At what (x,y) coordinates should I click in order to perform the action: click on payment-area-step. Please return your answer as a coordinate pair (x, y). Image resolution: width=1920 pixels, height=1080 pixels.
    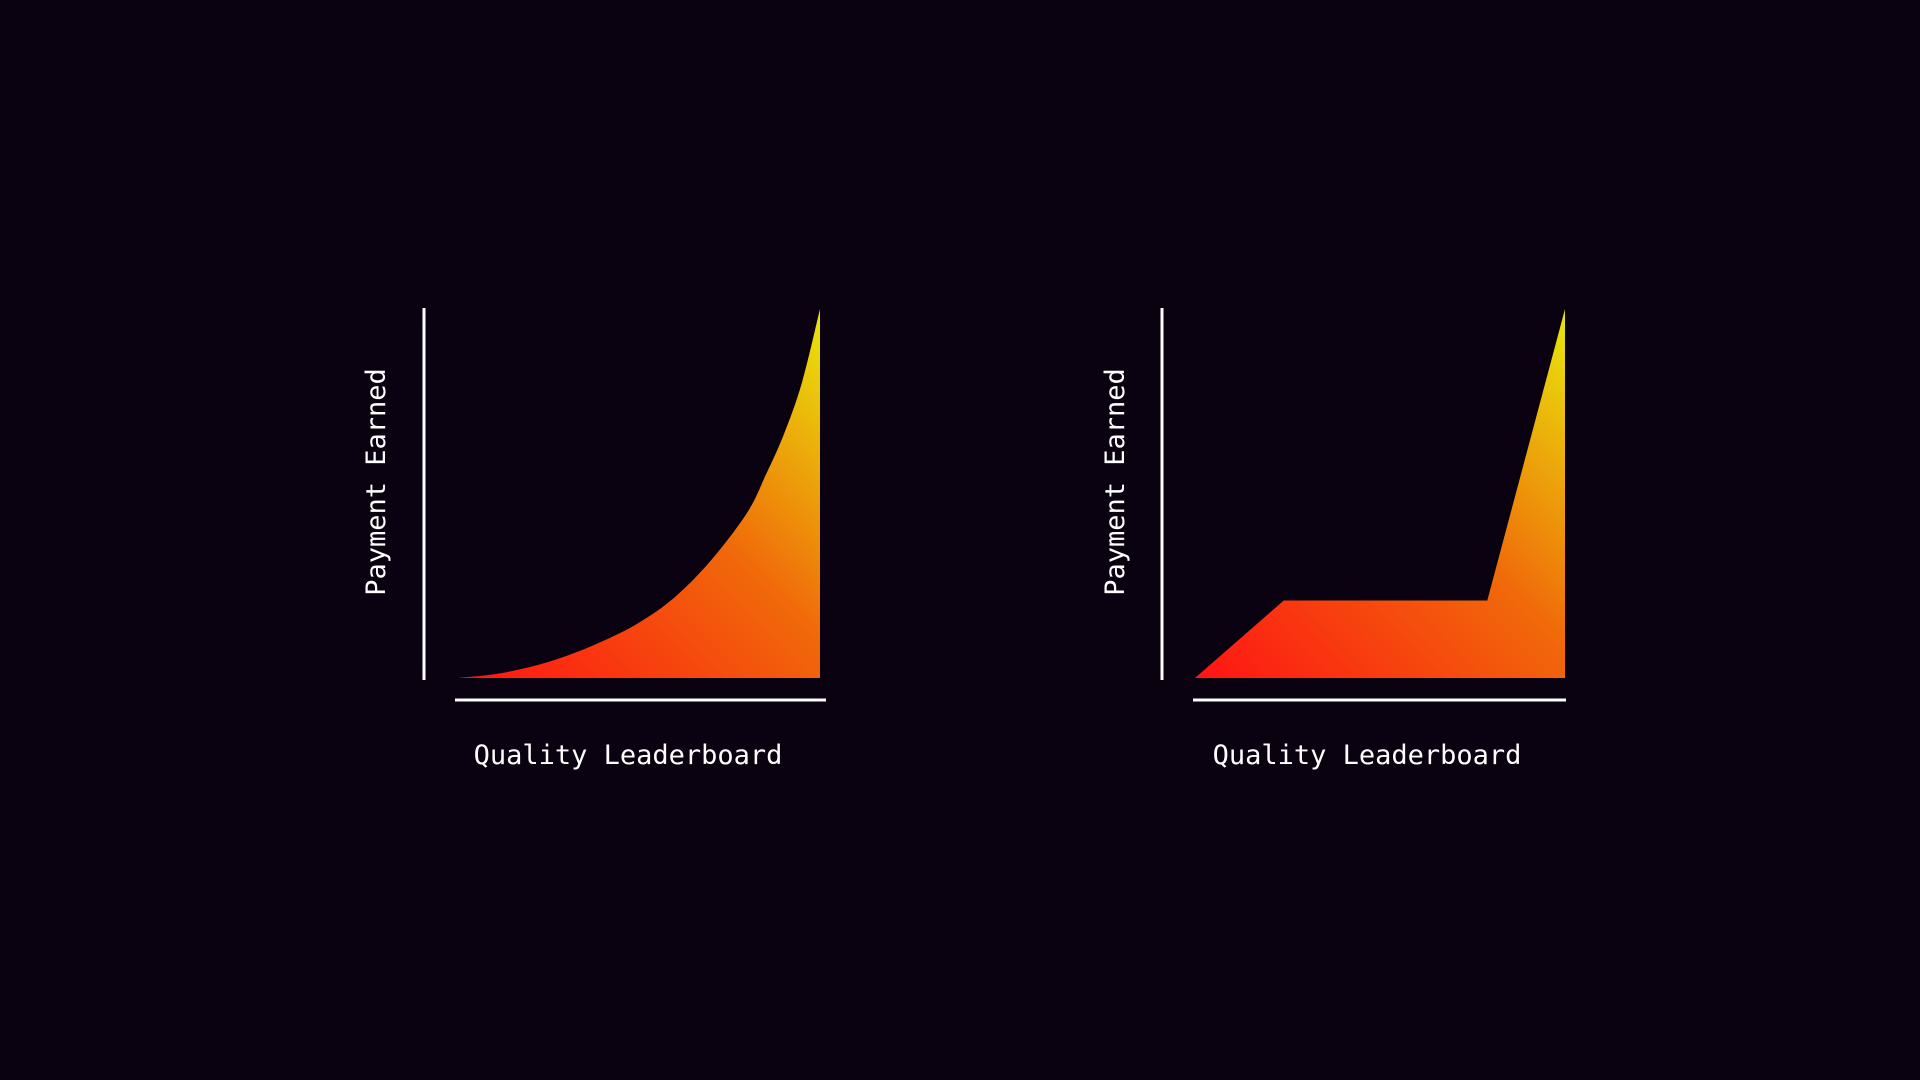
    Looking at the image, I should click on (1380, 493).